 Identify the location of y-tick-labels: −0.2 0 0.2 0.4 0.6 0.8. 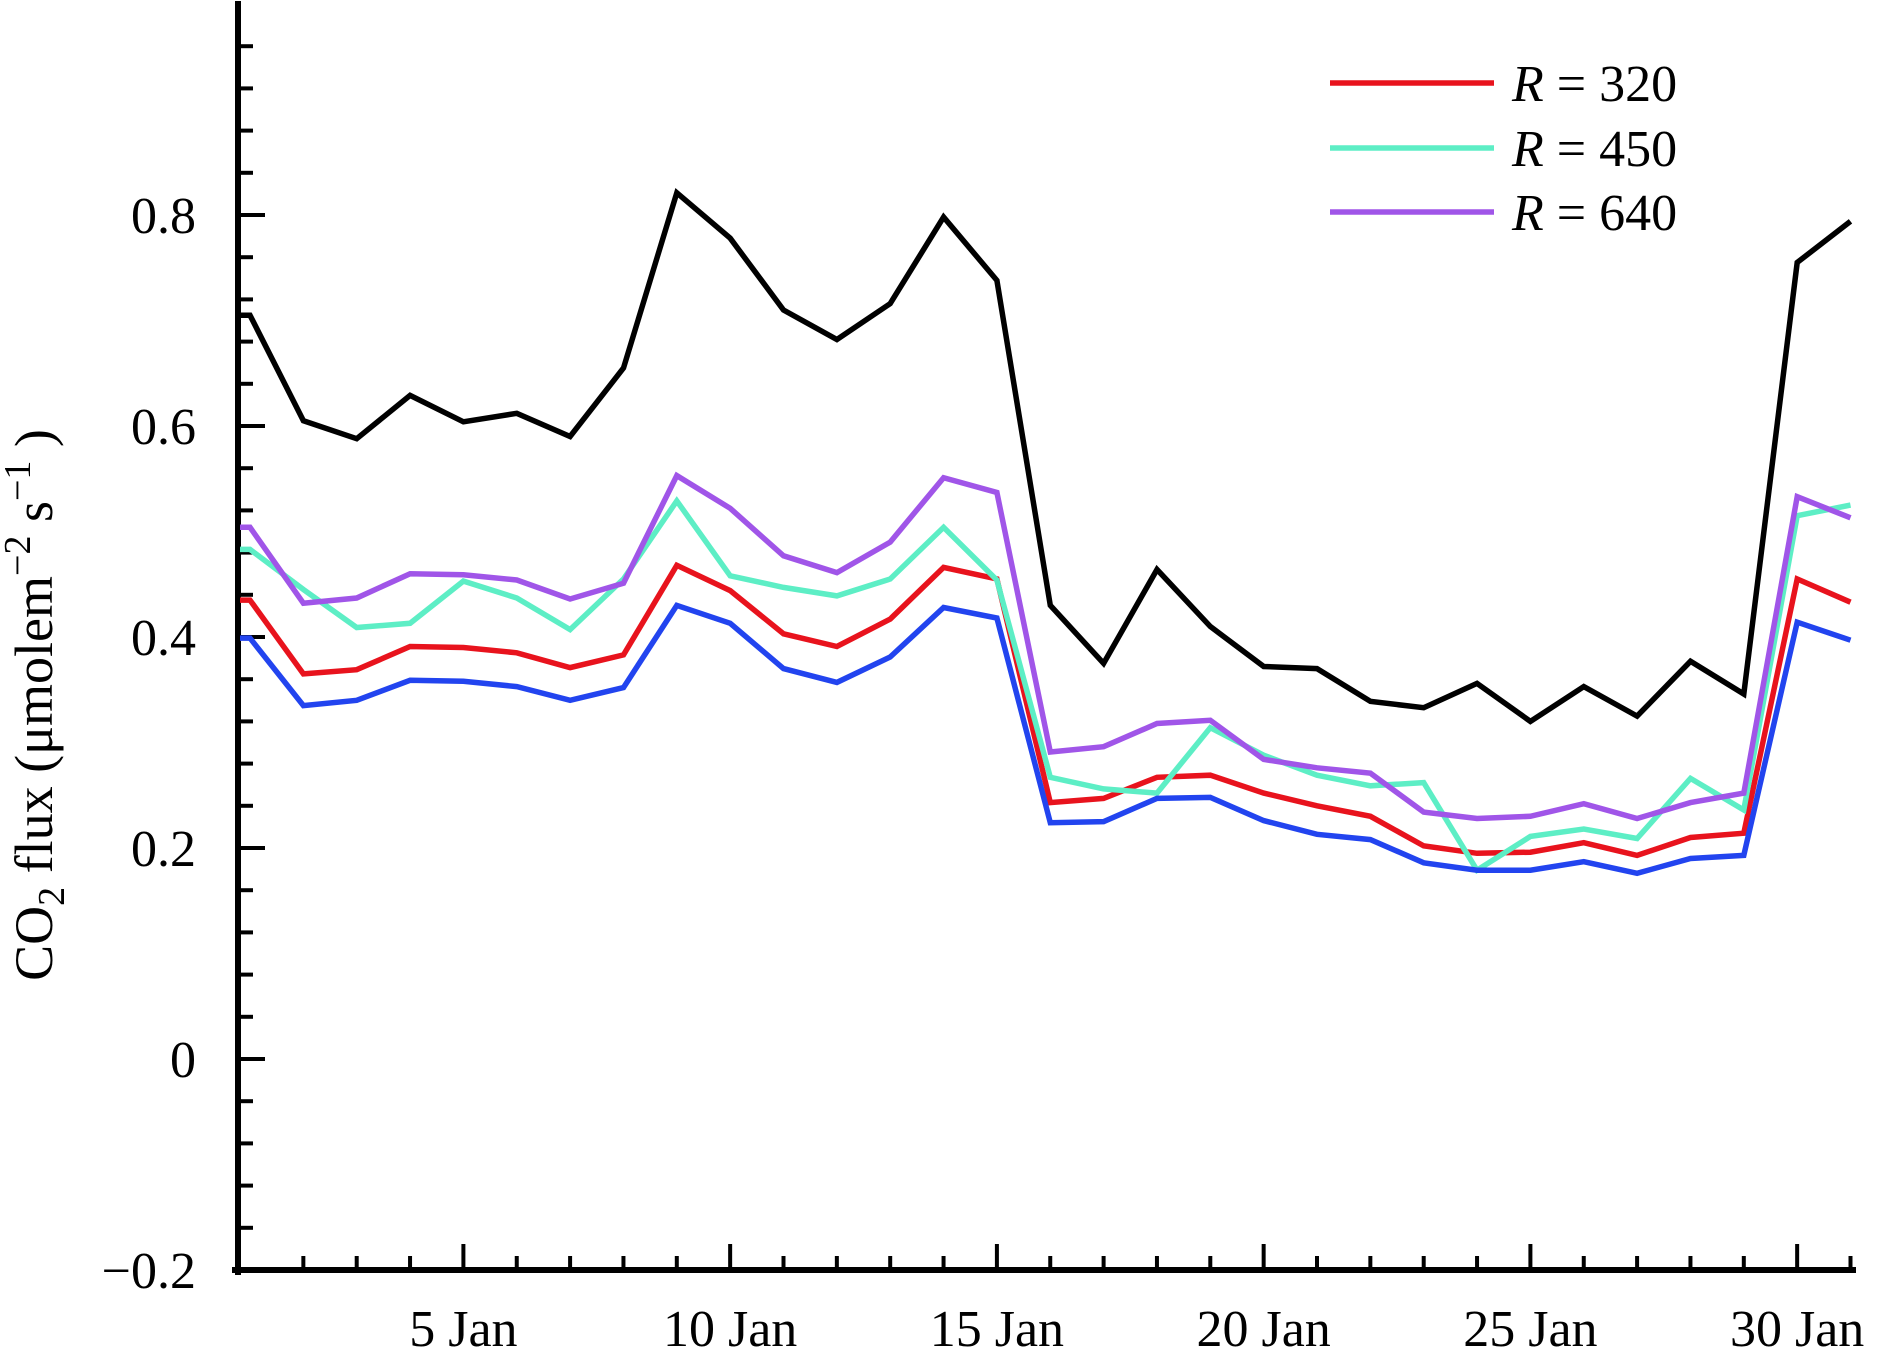
(149, 744).